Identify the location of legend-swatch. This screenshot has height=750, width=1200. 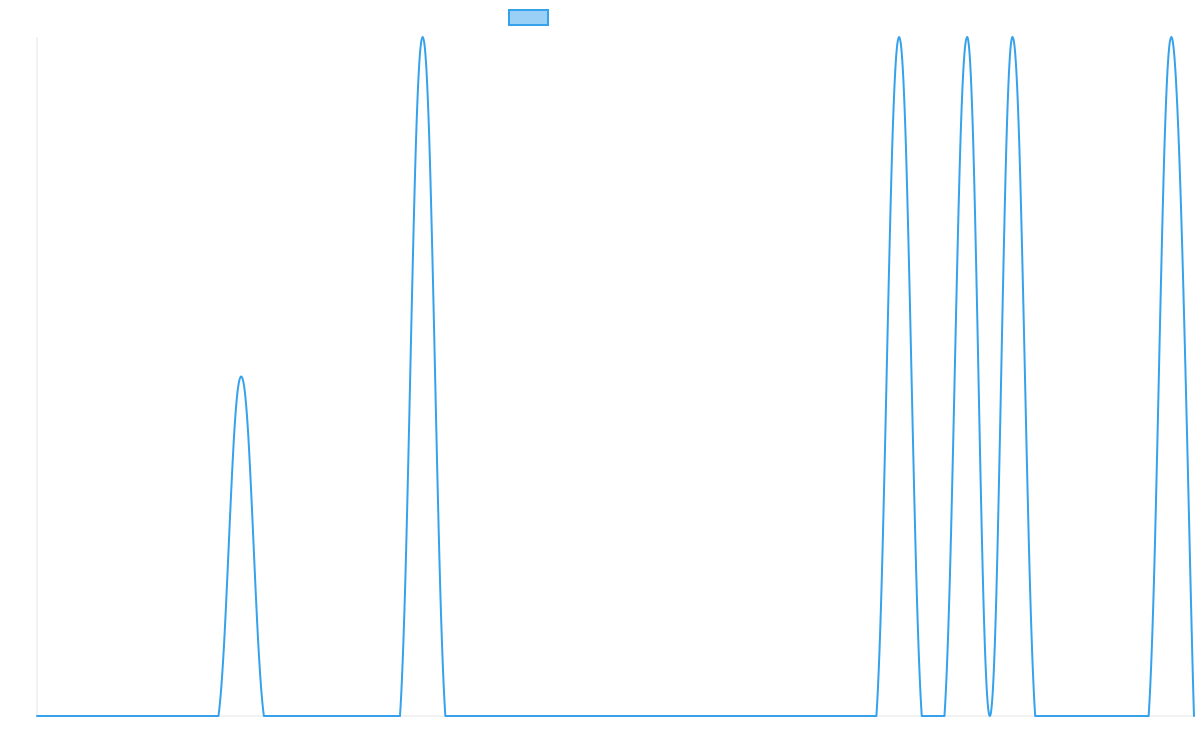
(528, 17).